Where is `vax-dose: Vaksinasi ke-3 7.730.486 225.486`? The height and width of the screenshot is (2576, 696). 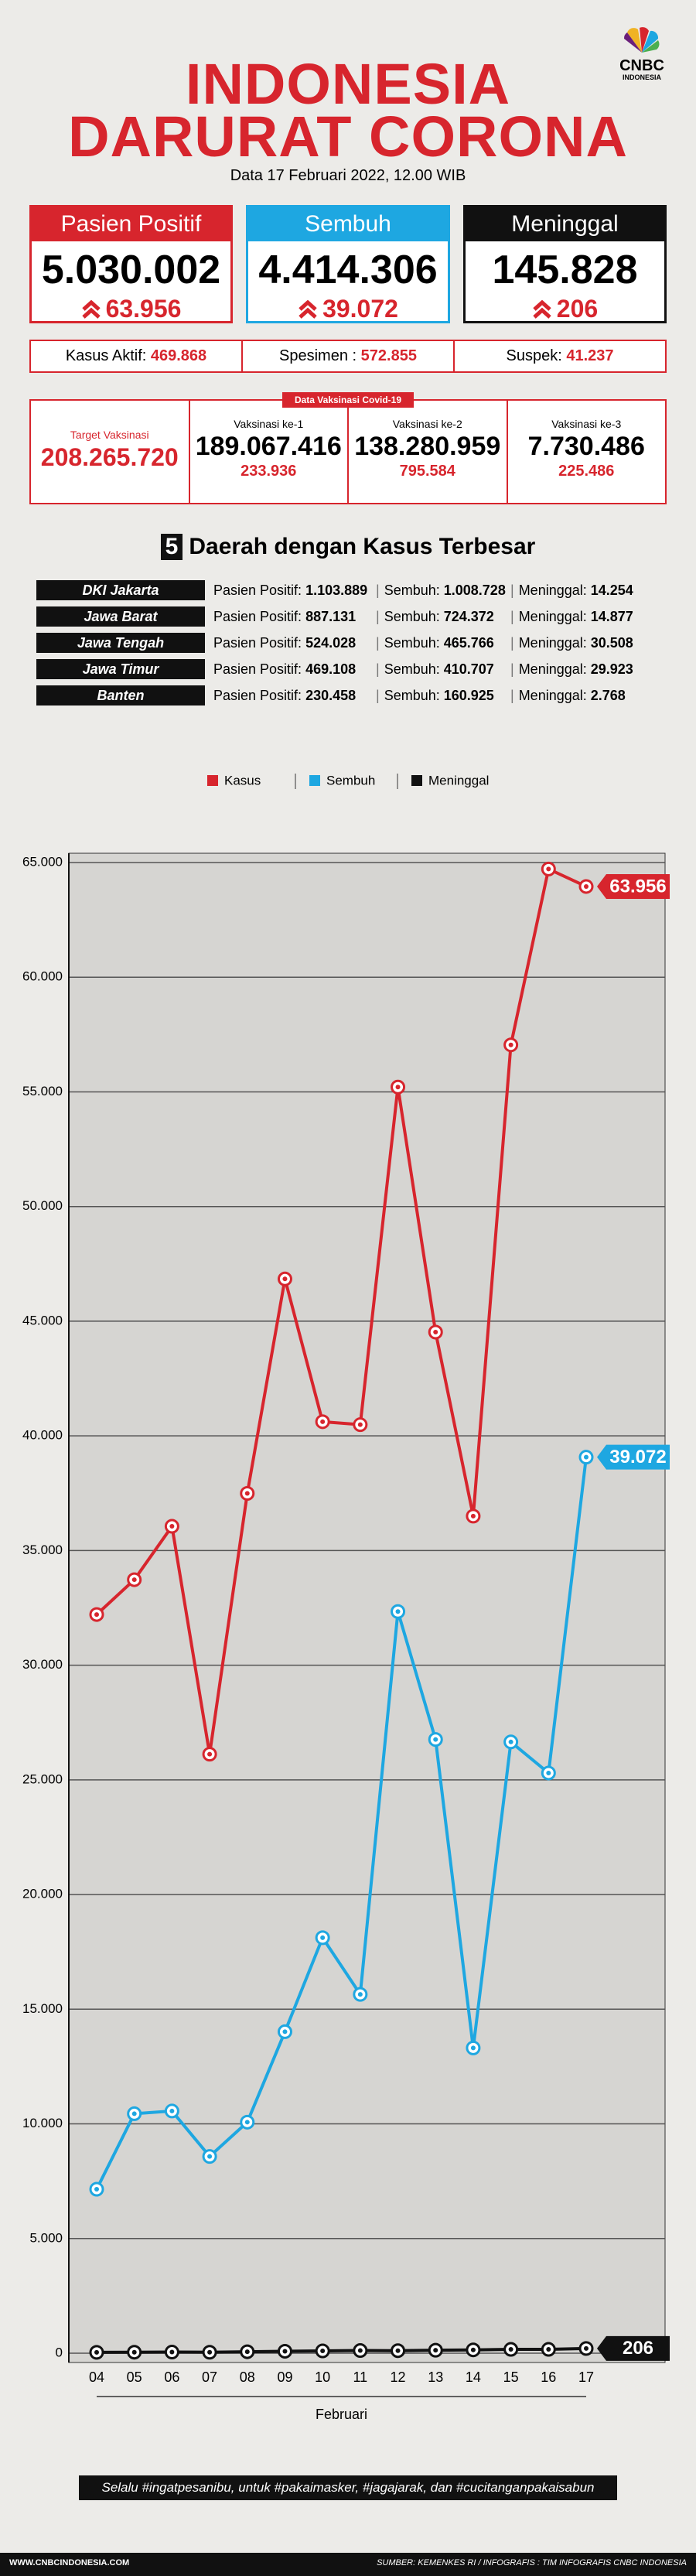 vax-dose: Vaksinasi ke-3 7.730.486 225.486 is located at coordinates (587, 452).